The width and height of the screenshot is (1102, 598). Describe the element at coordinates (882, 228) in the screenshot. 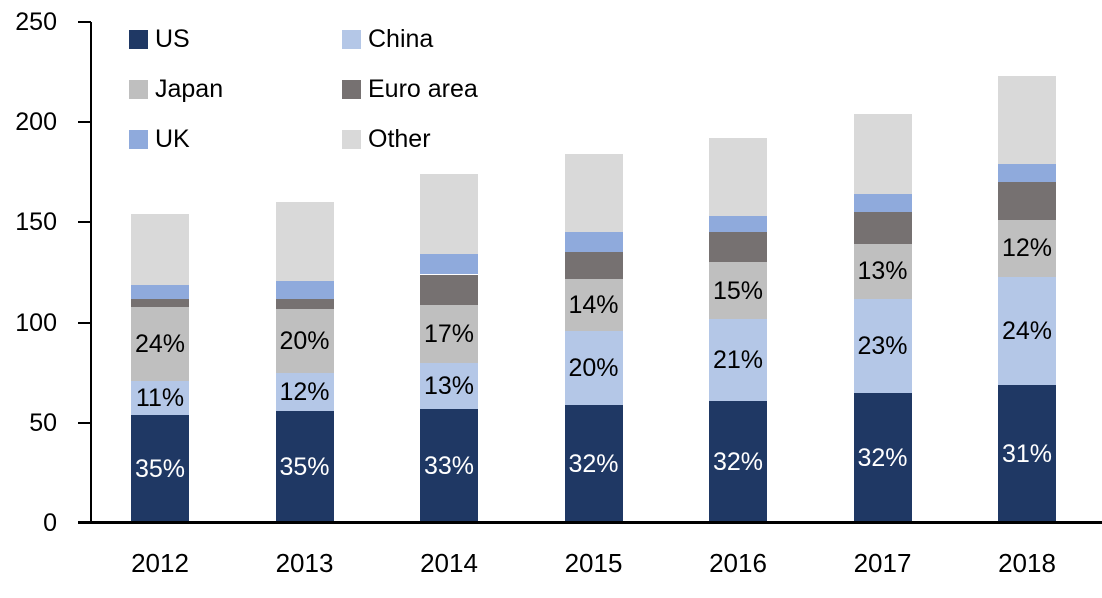

I see `bar-segment-euro-area-2017` at that location.